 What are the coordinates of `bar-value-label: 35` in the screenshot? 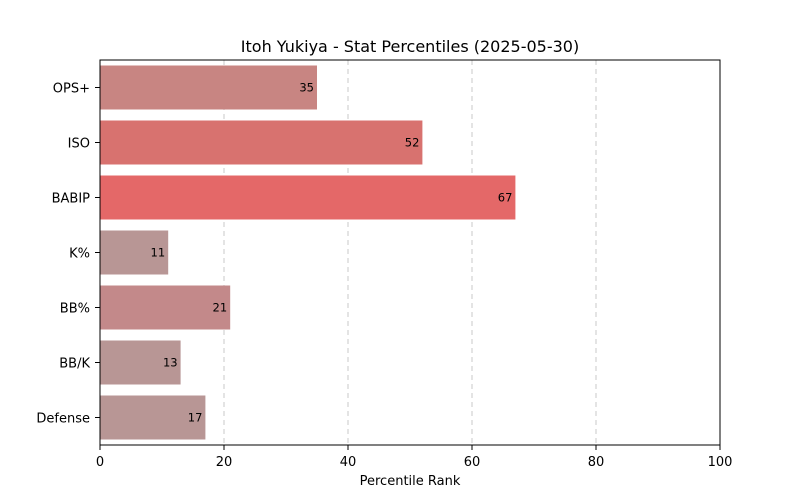 It's located at (306, 88).